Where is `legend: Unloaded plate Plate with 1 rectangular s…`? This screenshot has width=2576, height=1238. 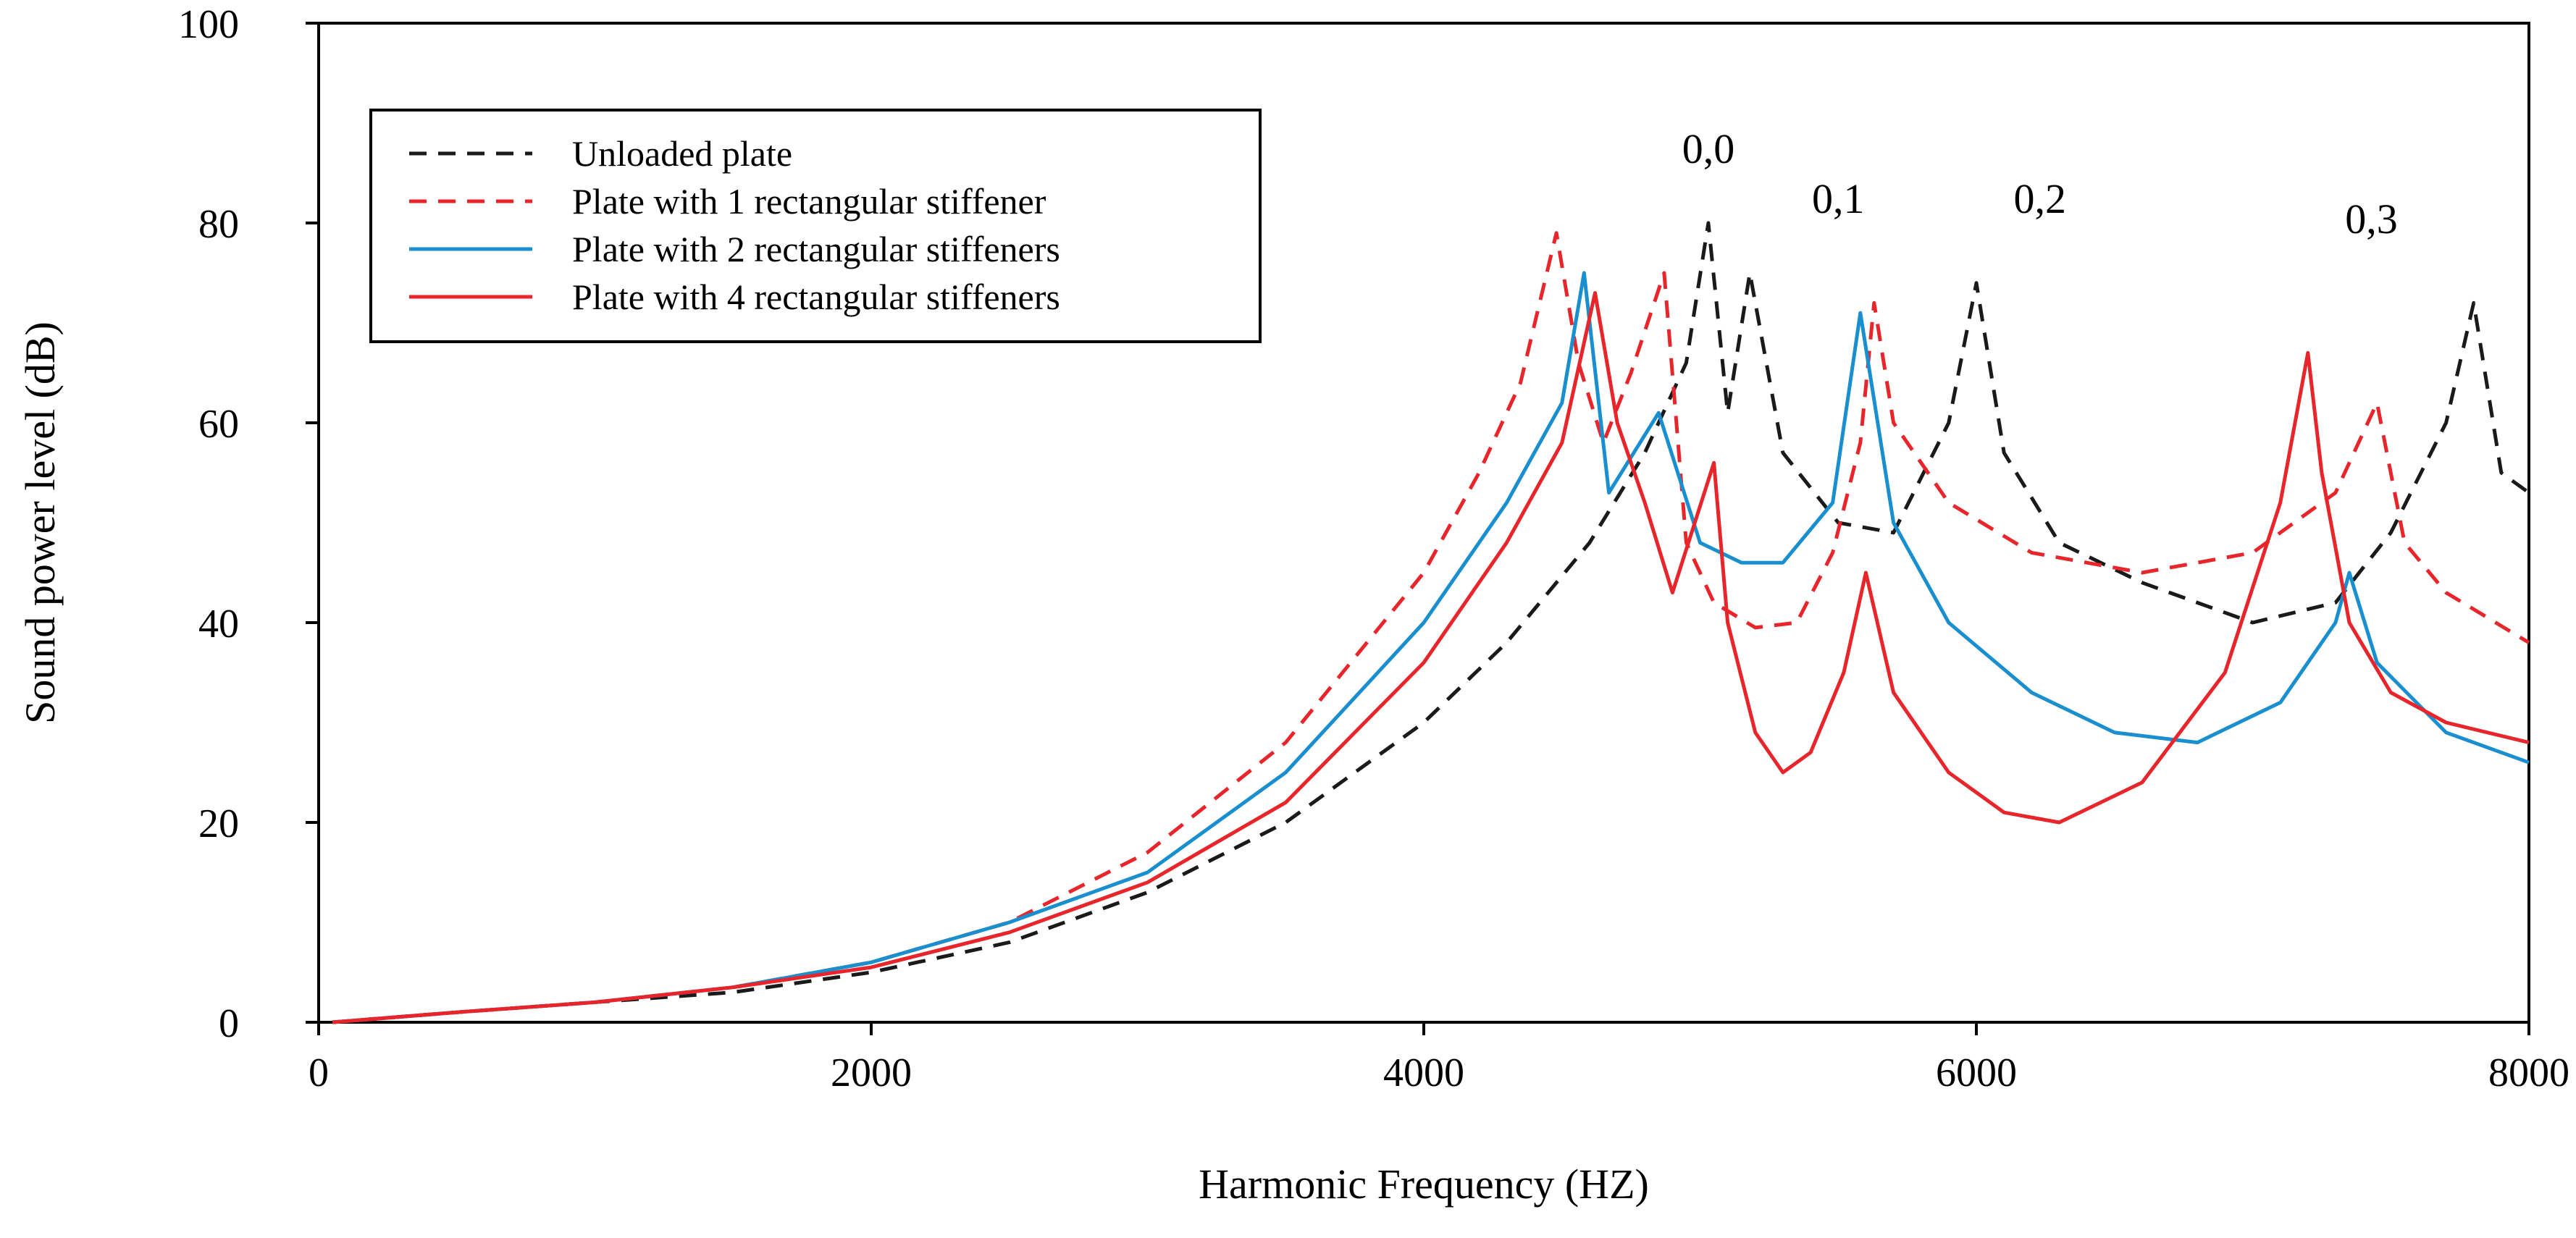 legend: Unloaded plate Plate with 1 rectangular s… is located at coordinates (815, 226).